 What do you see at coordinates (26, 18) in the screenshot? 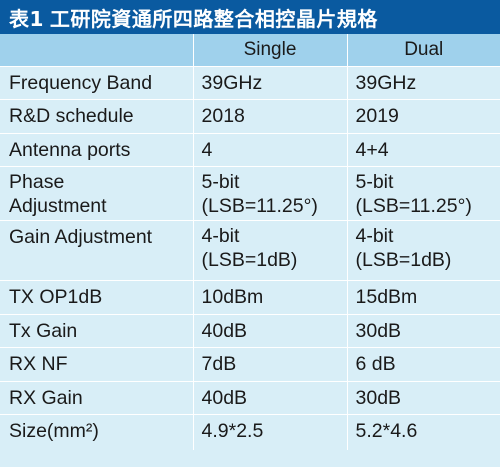
I see `table-number-label: 表1` at bounding box center [26, 18].